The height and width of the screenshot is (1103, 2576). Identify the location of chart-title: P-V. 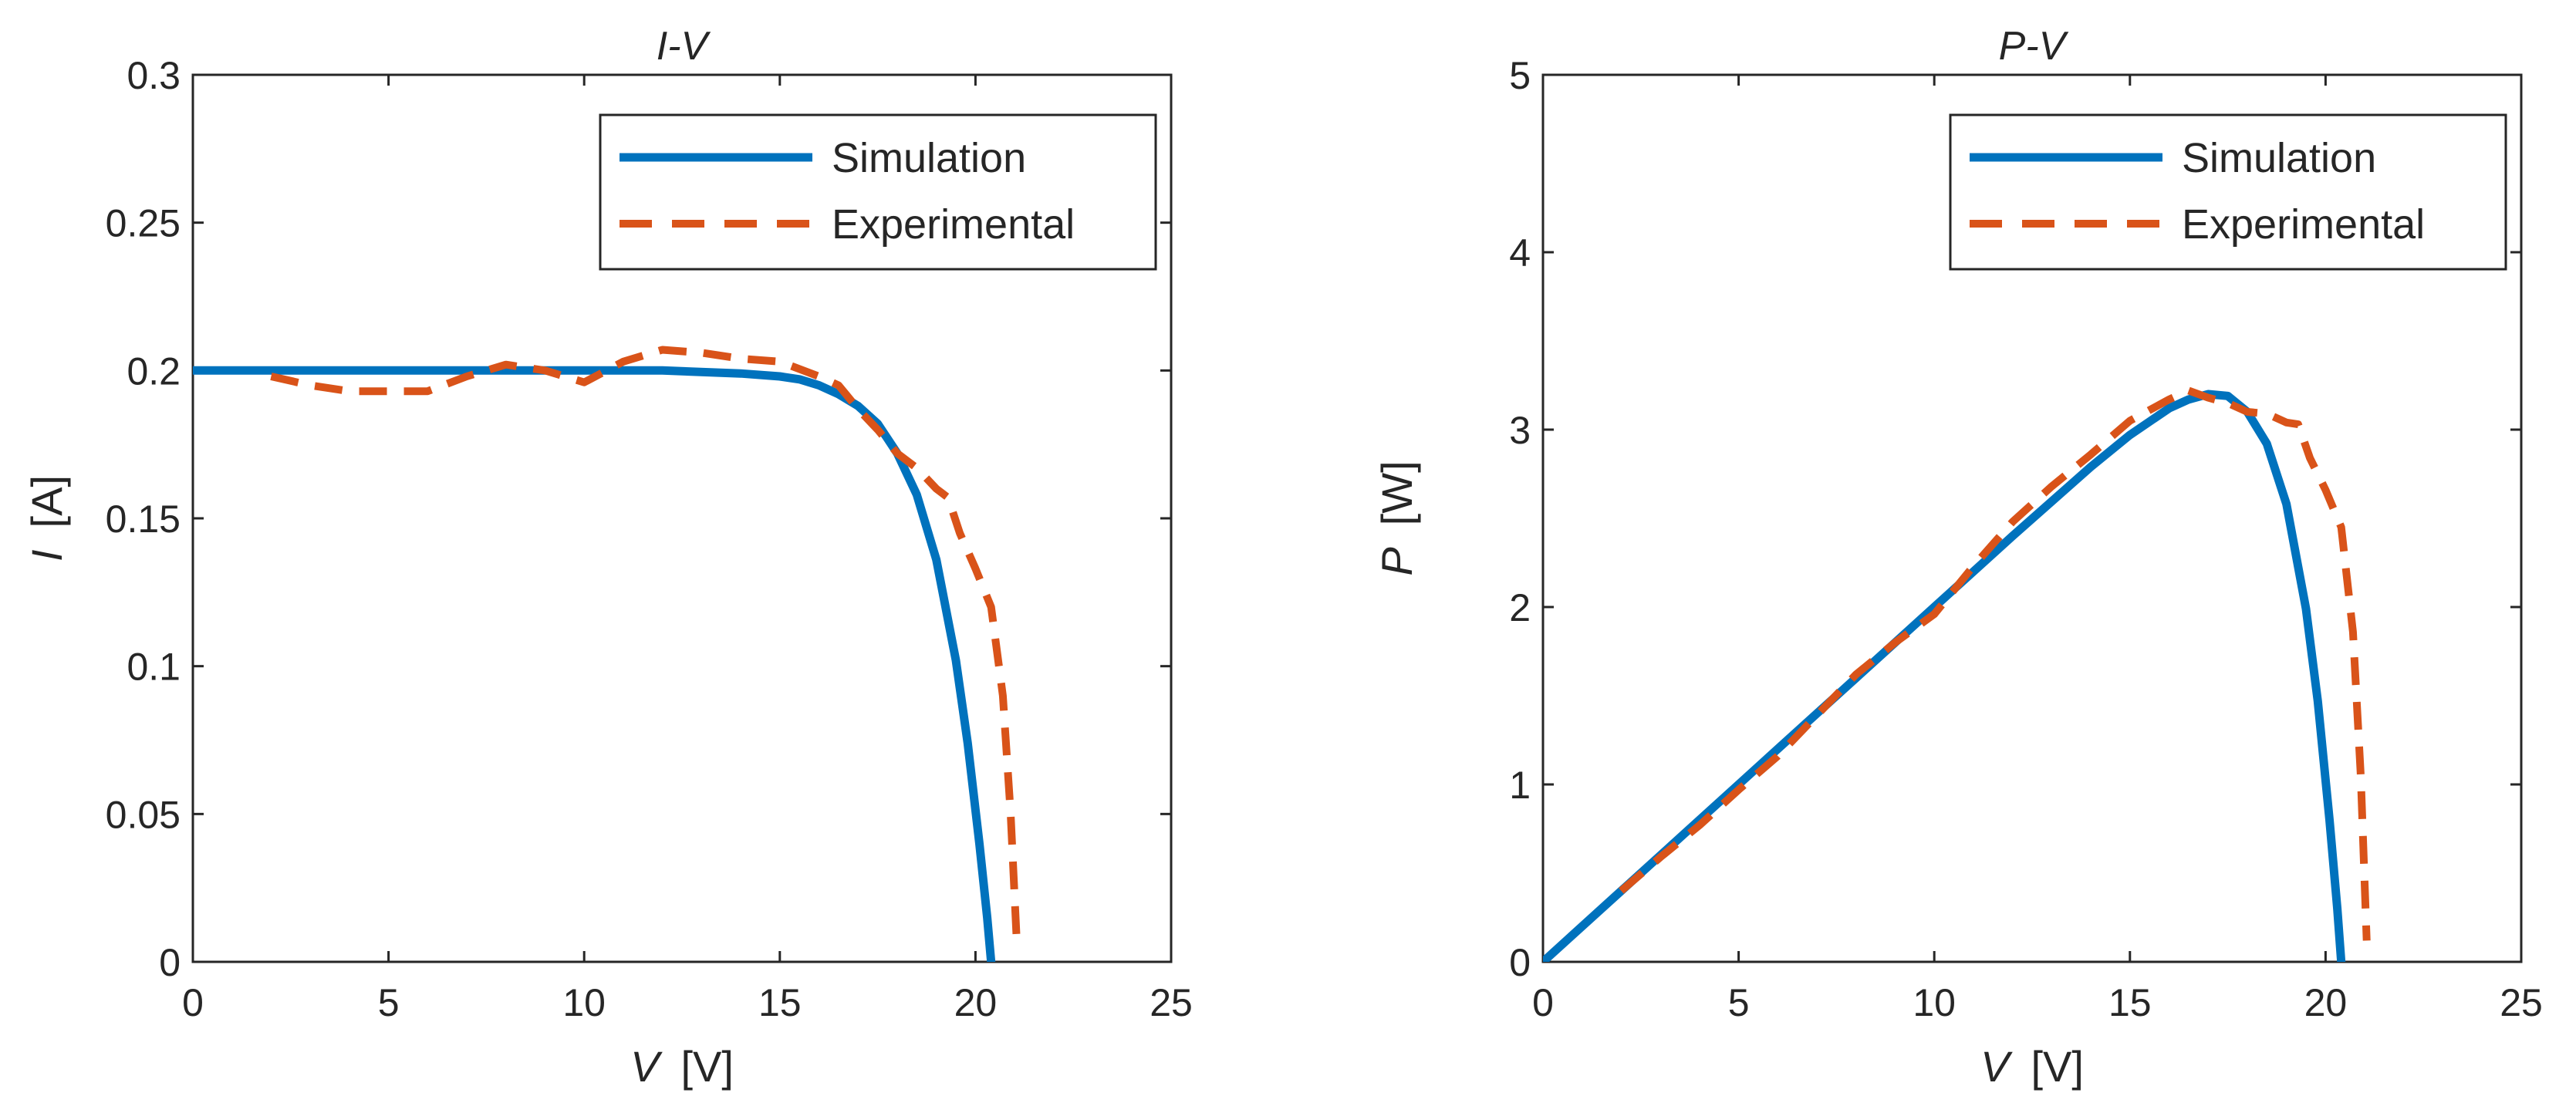
(2034, 47).